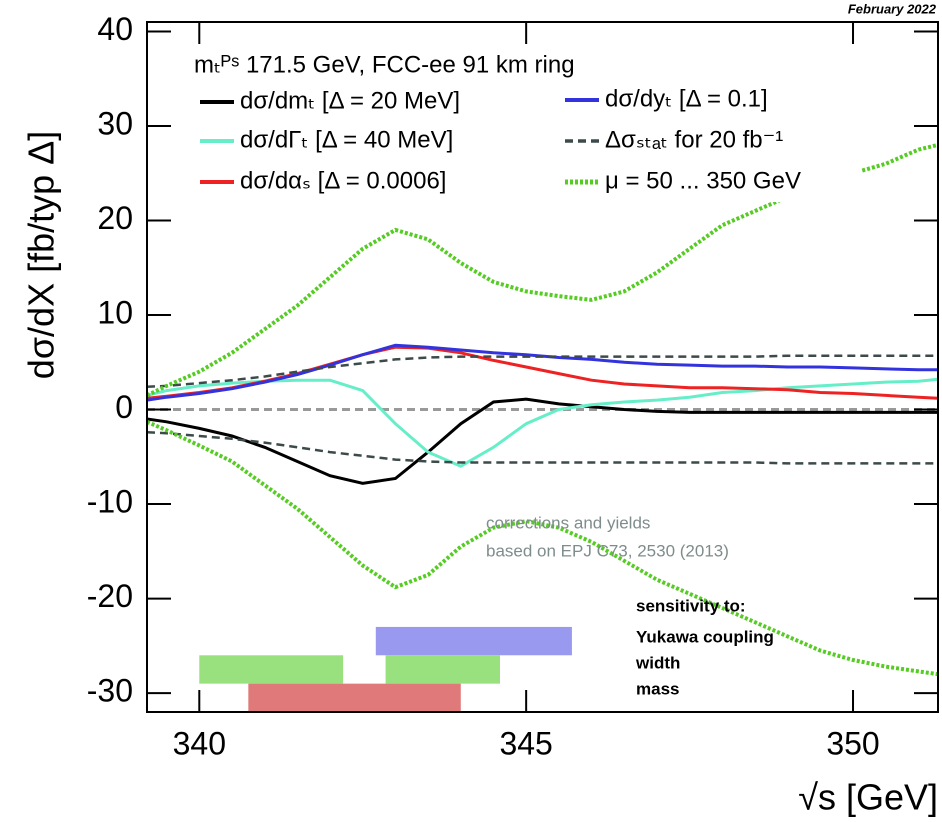  What do you see at coordinates (384, 64) in the screenshot?
I see `legend-header: mₜᴾˢ 171.5 GeV, FCC-ee 91 km ring` at bounding box center [384, 64].